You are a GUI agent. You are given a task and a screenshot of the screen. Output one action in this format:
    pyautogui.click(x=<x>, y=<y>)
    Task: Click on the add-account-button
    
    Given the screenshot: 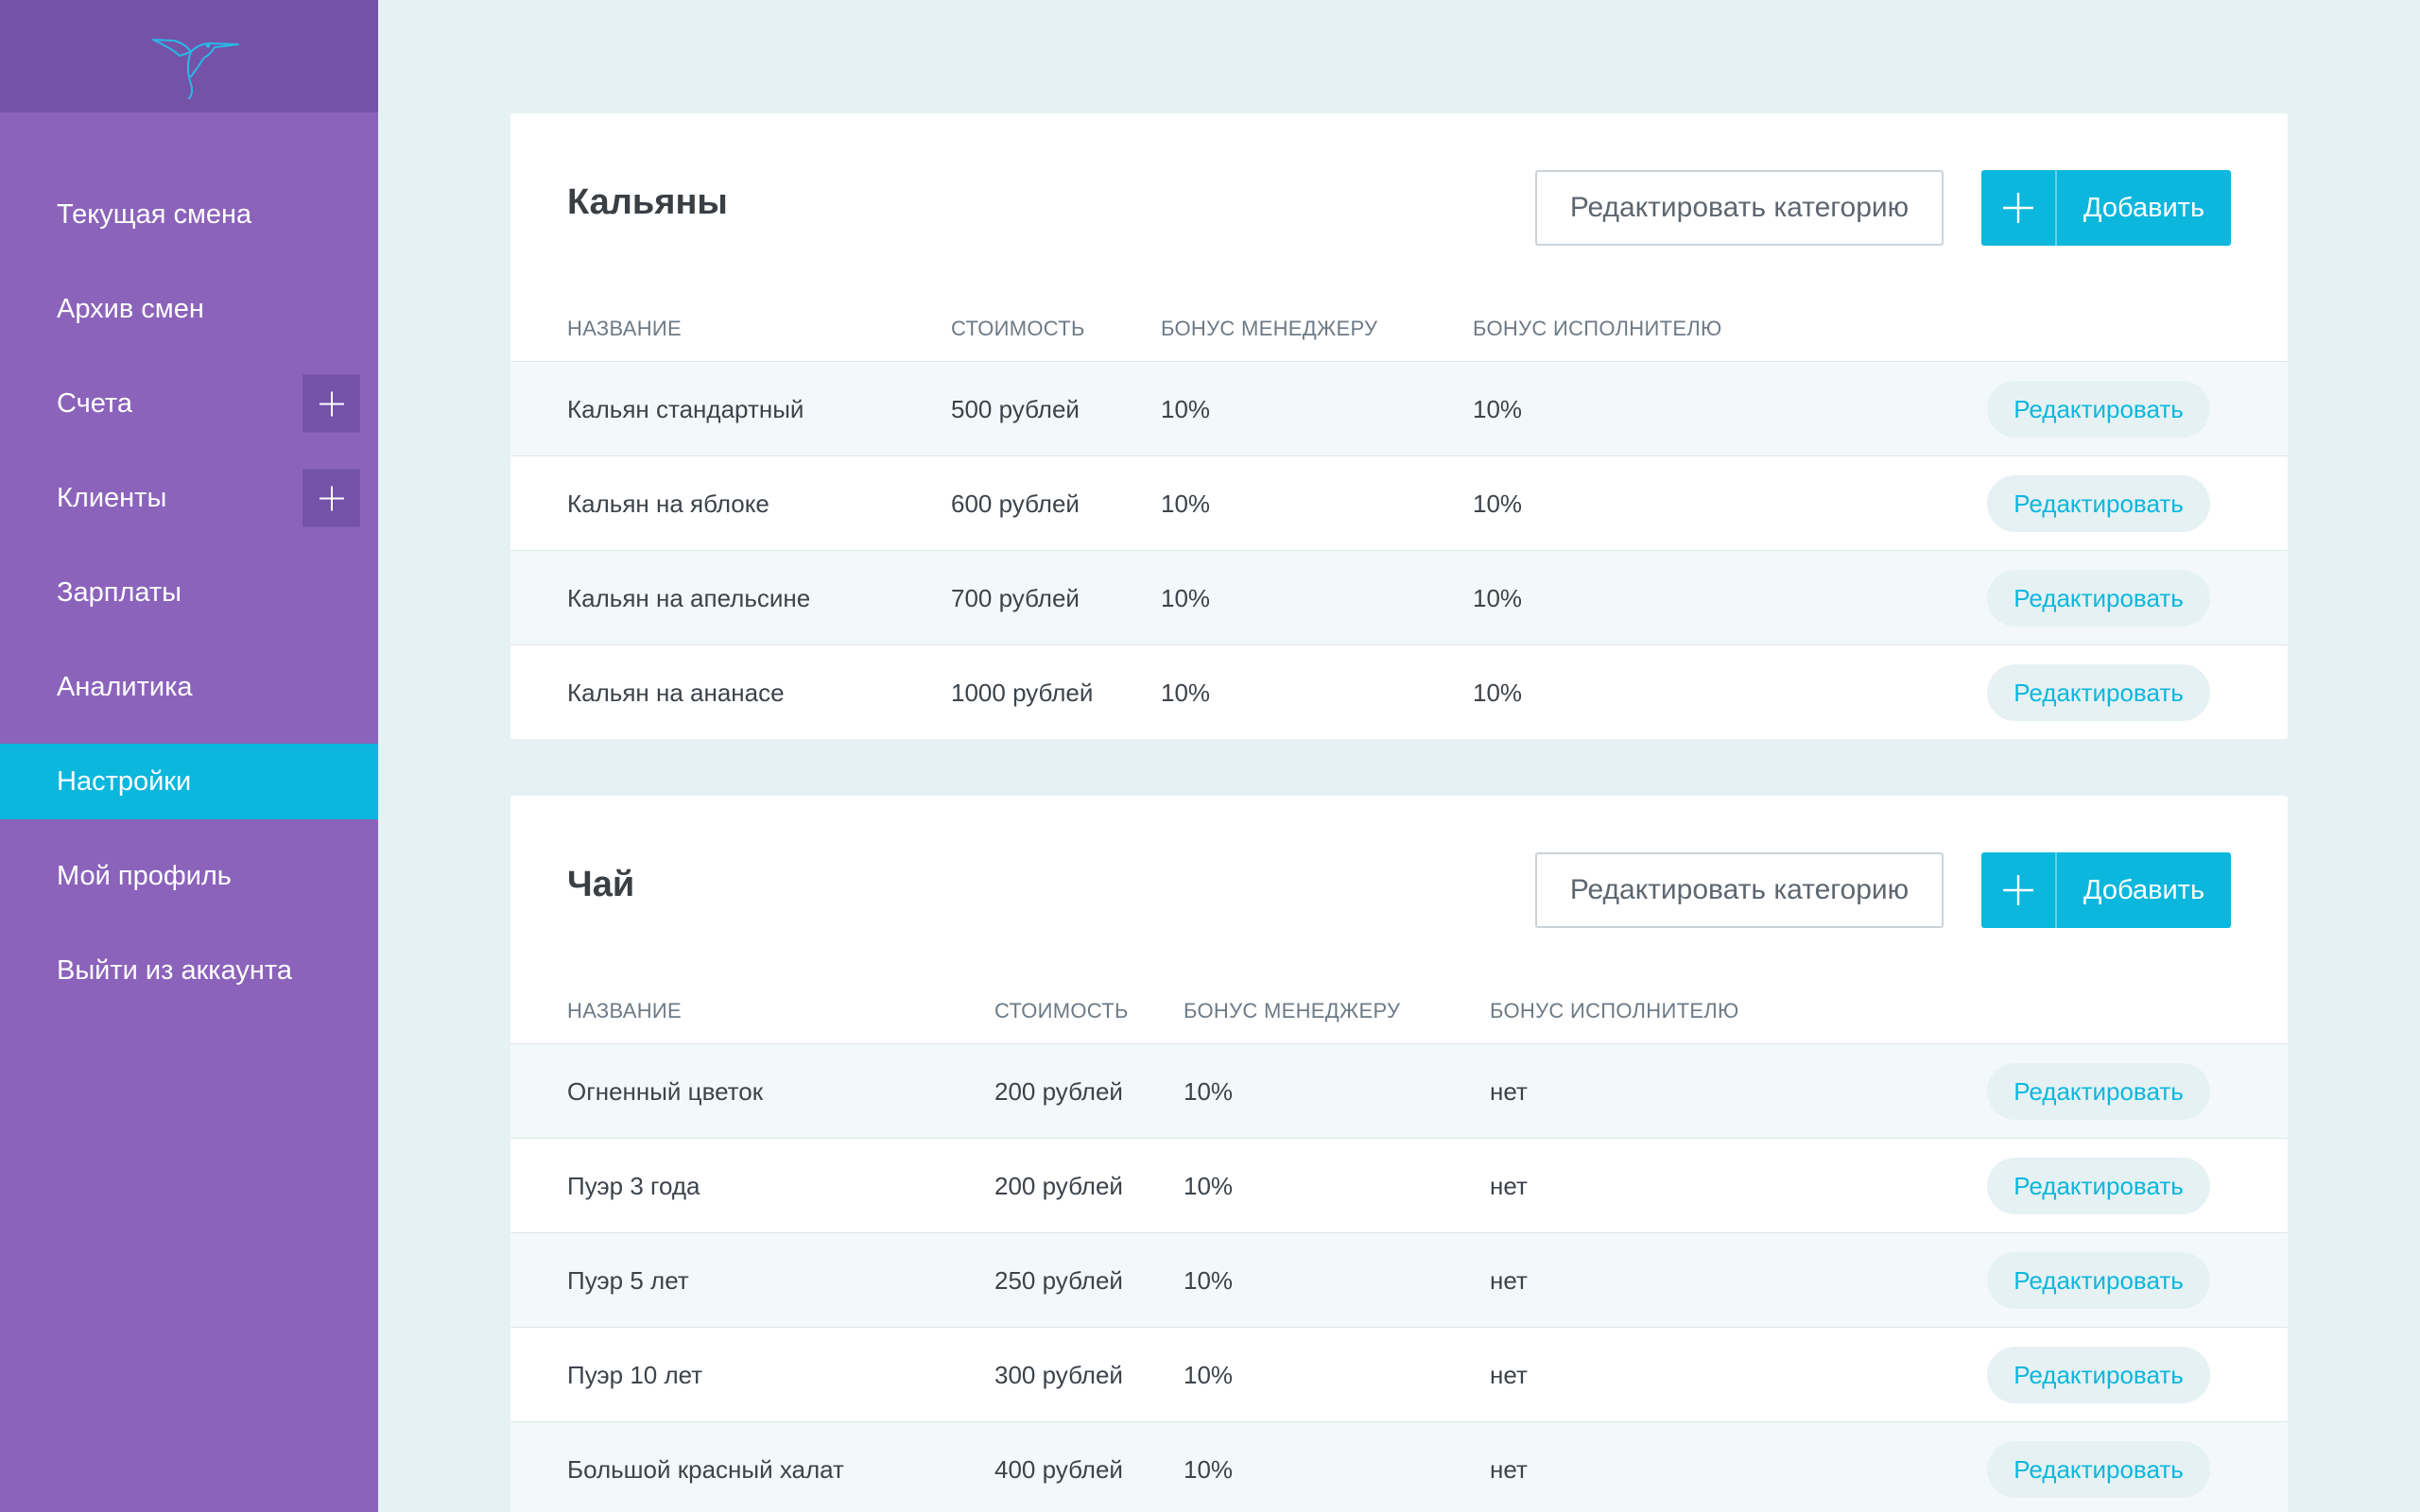 What is the action you would take?
    pyautogui.click(x=331, y=403)
    